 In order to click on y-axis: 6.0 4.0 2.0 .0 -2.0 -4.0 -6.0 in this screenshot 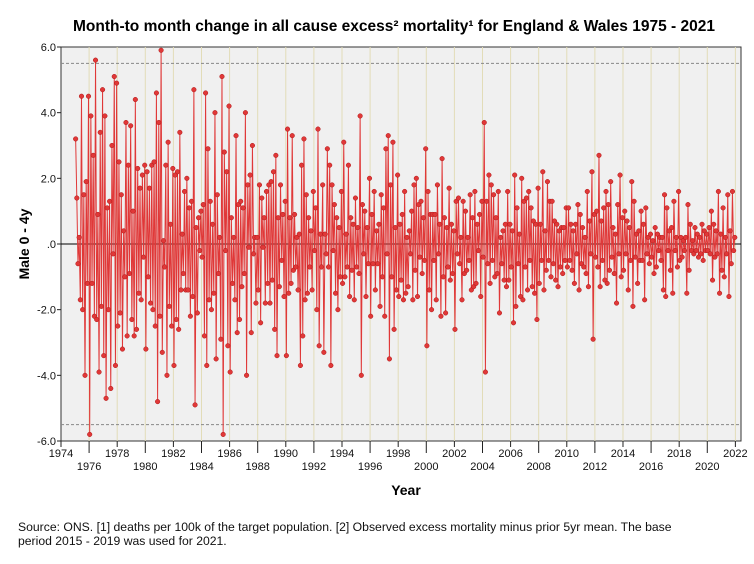, I will do `click(49, 245)`.